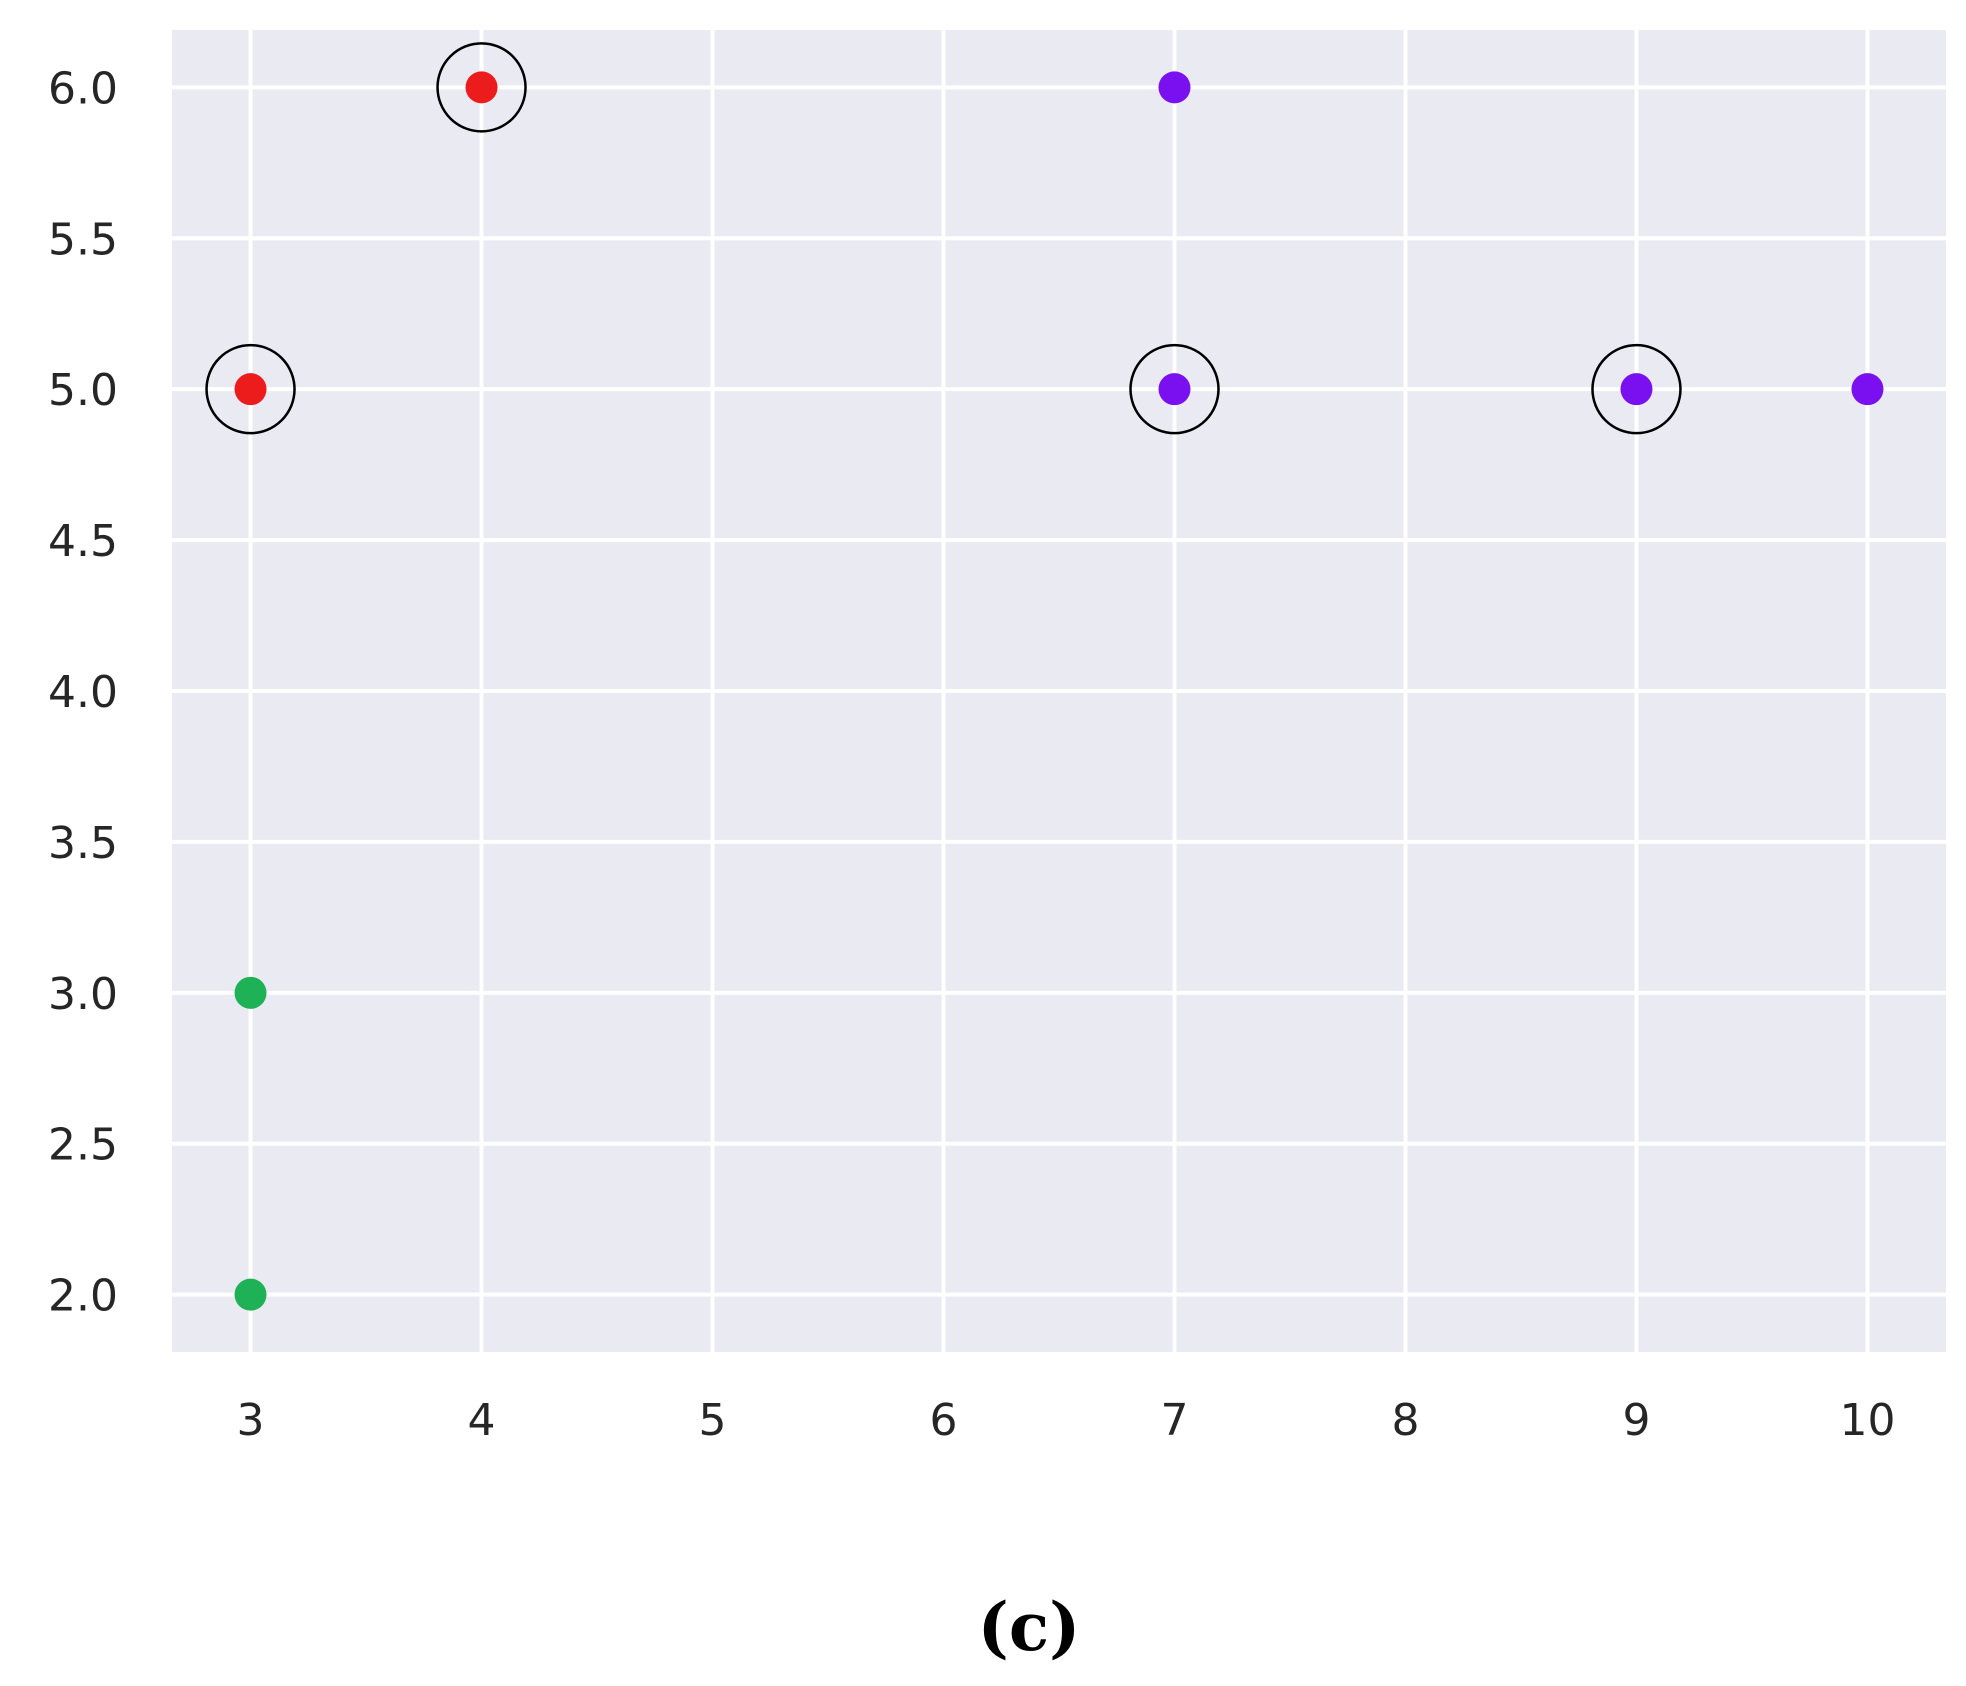 The image size is (1966, 1686). What do you see at coordinates (1405, 1420) in the screenshot?
I see `x-tick-label: 8` at bounding box center [1405, 1420].